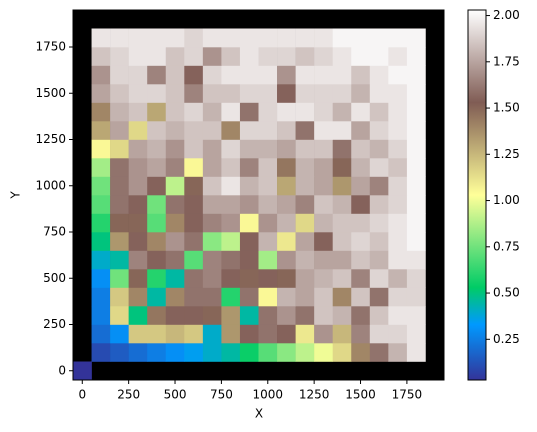  I want to click on colorbar-tick-label: 0.25, so click(506, 339).